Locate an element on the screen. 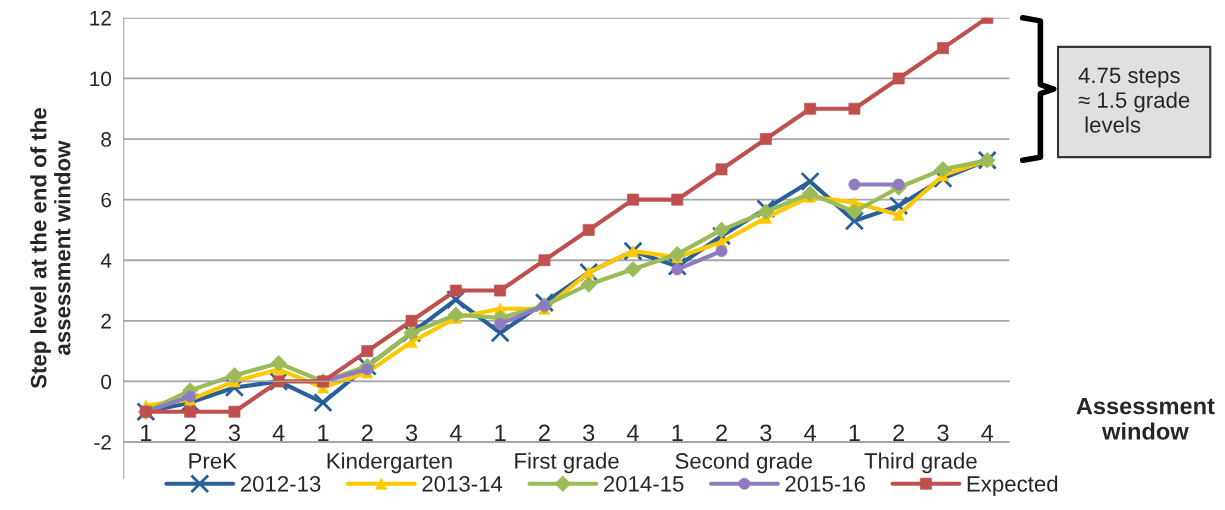 The width and height of the screenshot is (1225, 510). legend-label: 2015-16 is located at coordinates (825, 483).